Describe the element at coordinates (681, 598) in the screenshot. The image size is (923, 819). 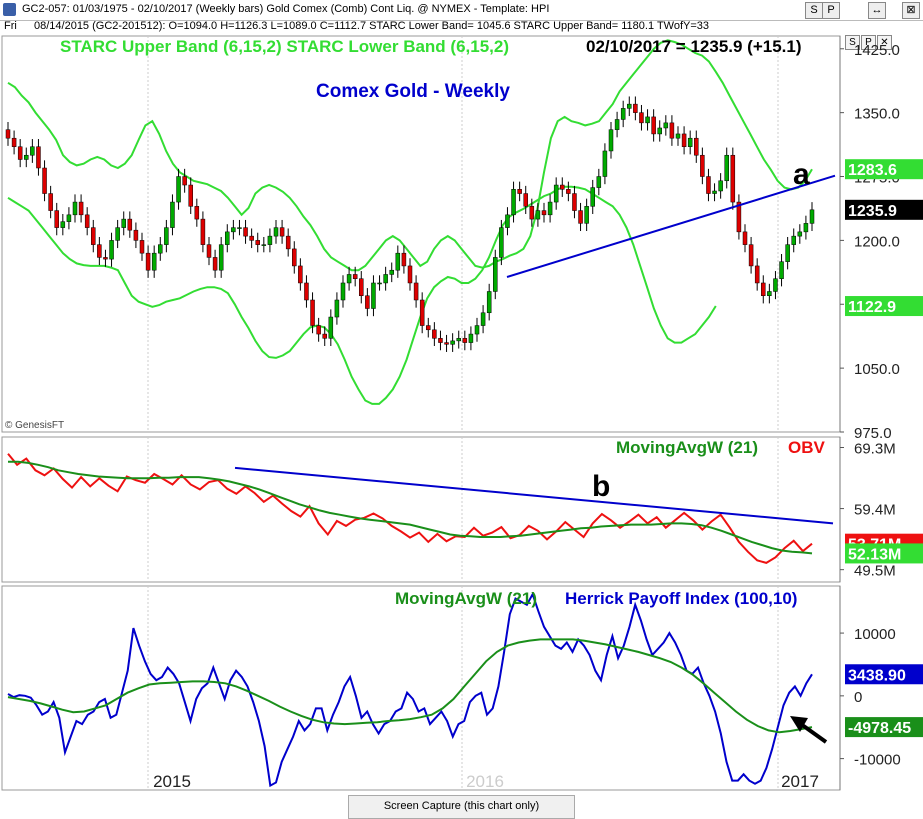
I see `hpi-legend-hpi: Herrick Payoff Index (100,10)` at that location.